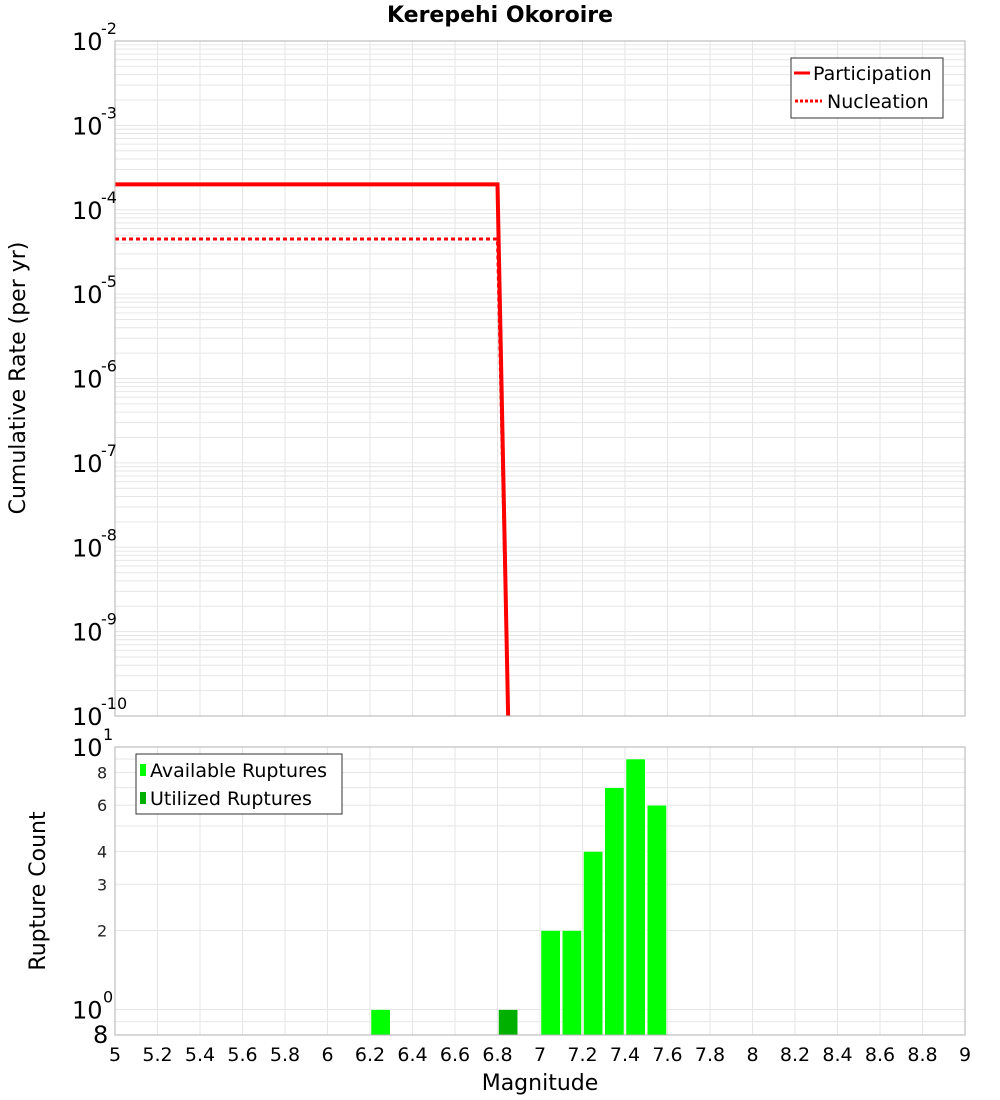 The image size is (1000, 1100). What do you see at coordinates (109, 197) in the screenshot?
I see `svg-text: -4` at bounding box center [109, 197].